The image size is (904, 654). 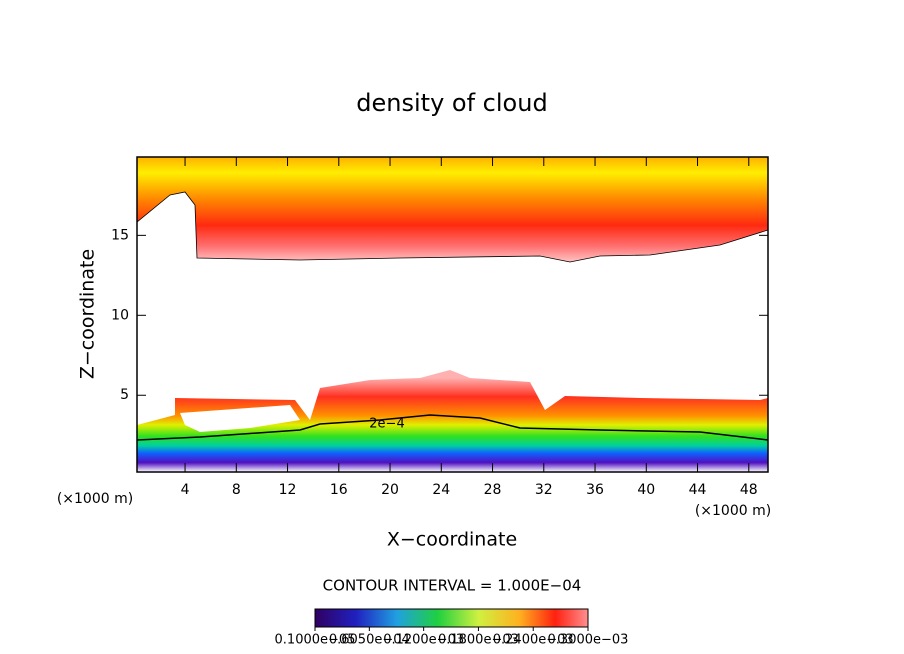 What do you see at coordinates (441, 490) in the screenshot?
I see `x-tick-label: 24` at bounding box center [441, 490].